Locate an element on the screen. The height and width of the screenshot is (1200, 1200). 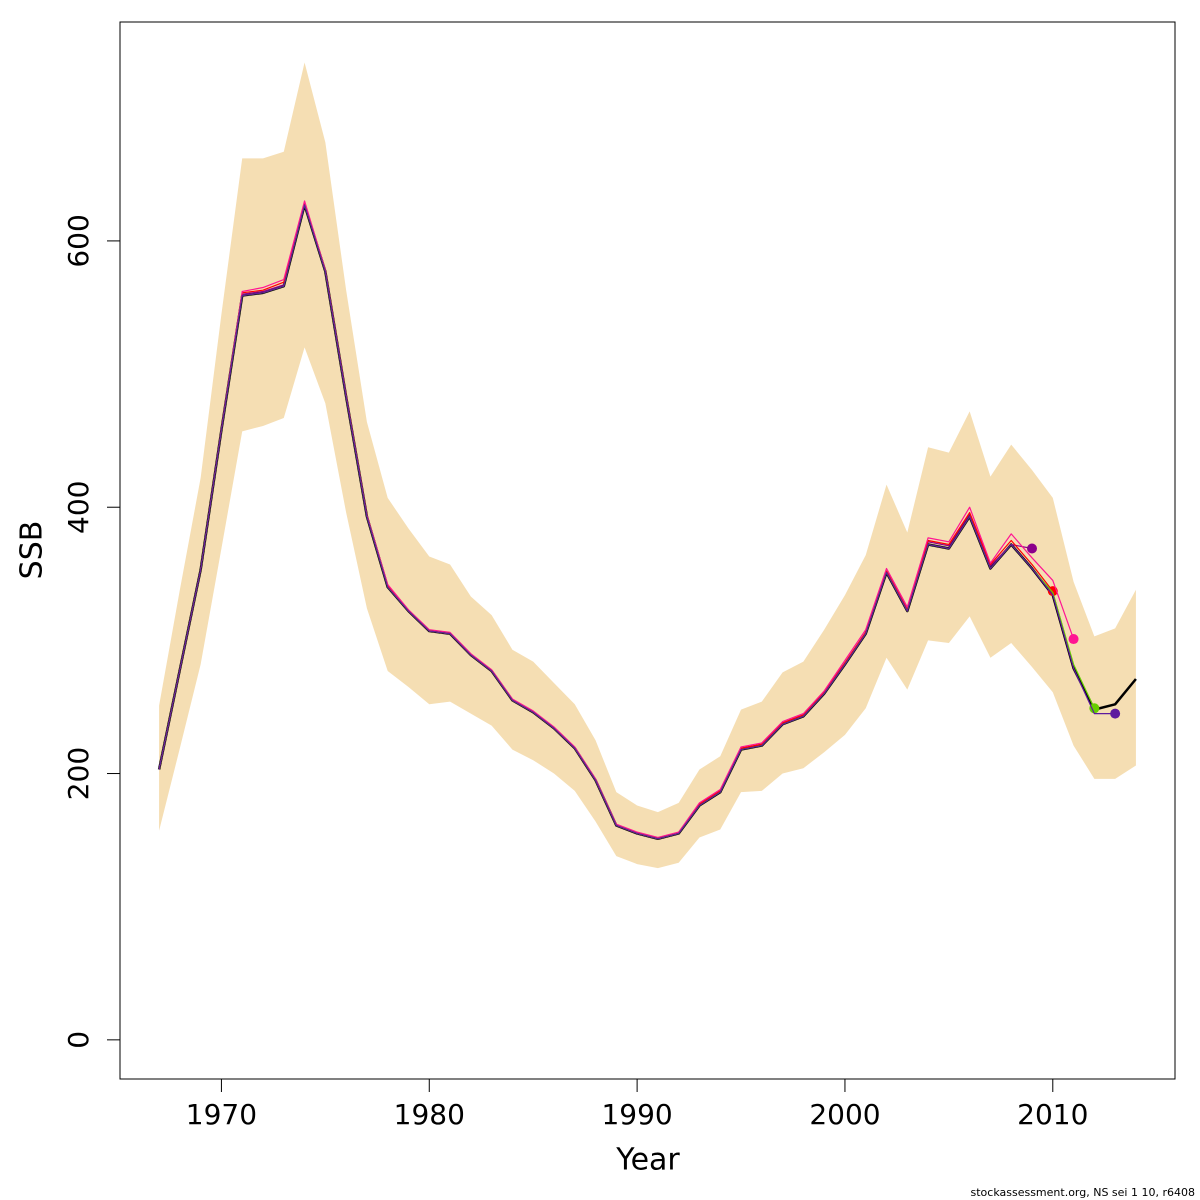
x-tick-label: 2000 is located at coordinates (844, 1114).